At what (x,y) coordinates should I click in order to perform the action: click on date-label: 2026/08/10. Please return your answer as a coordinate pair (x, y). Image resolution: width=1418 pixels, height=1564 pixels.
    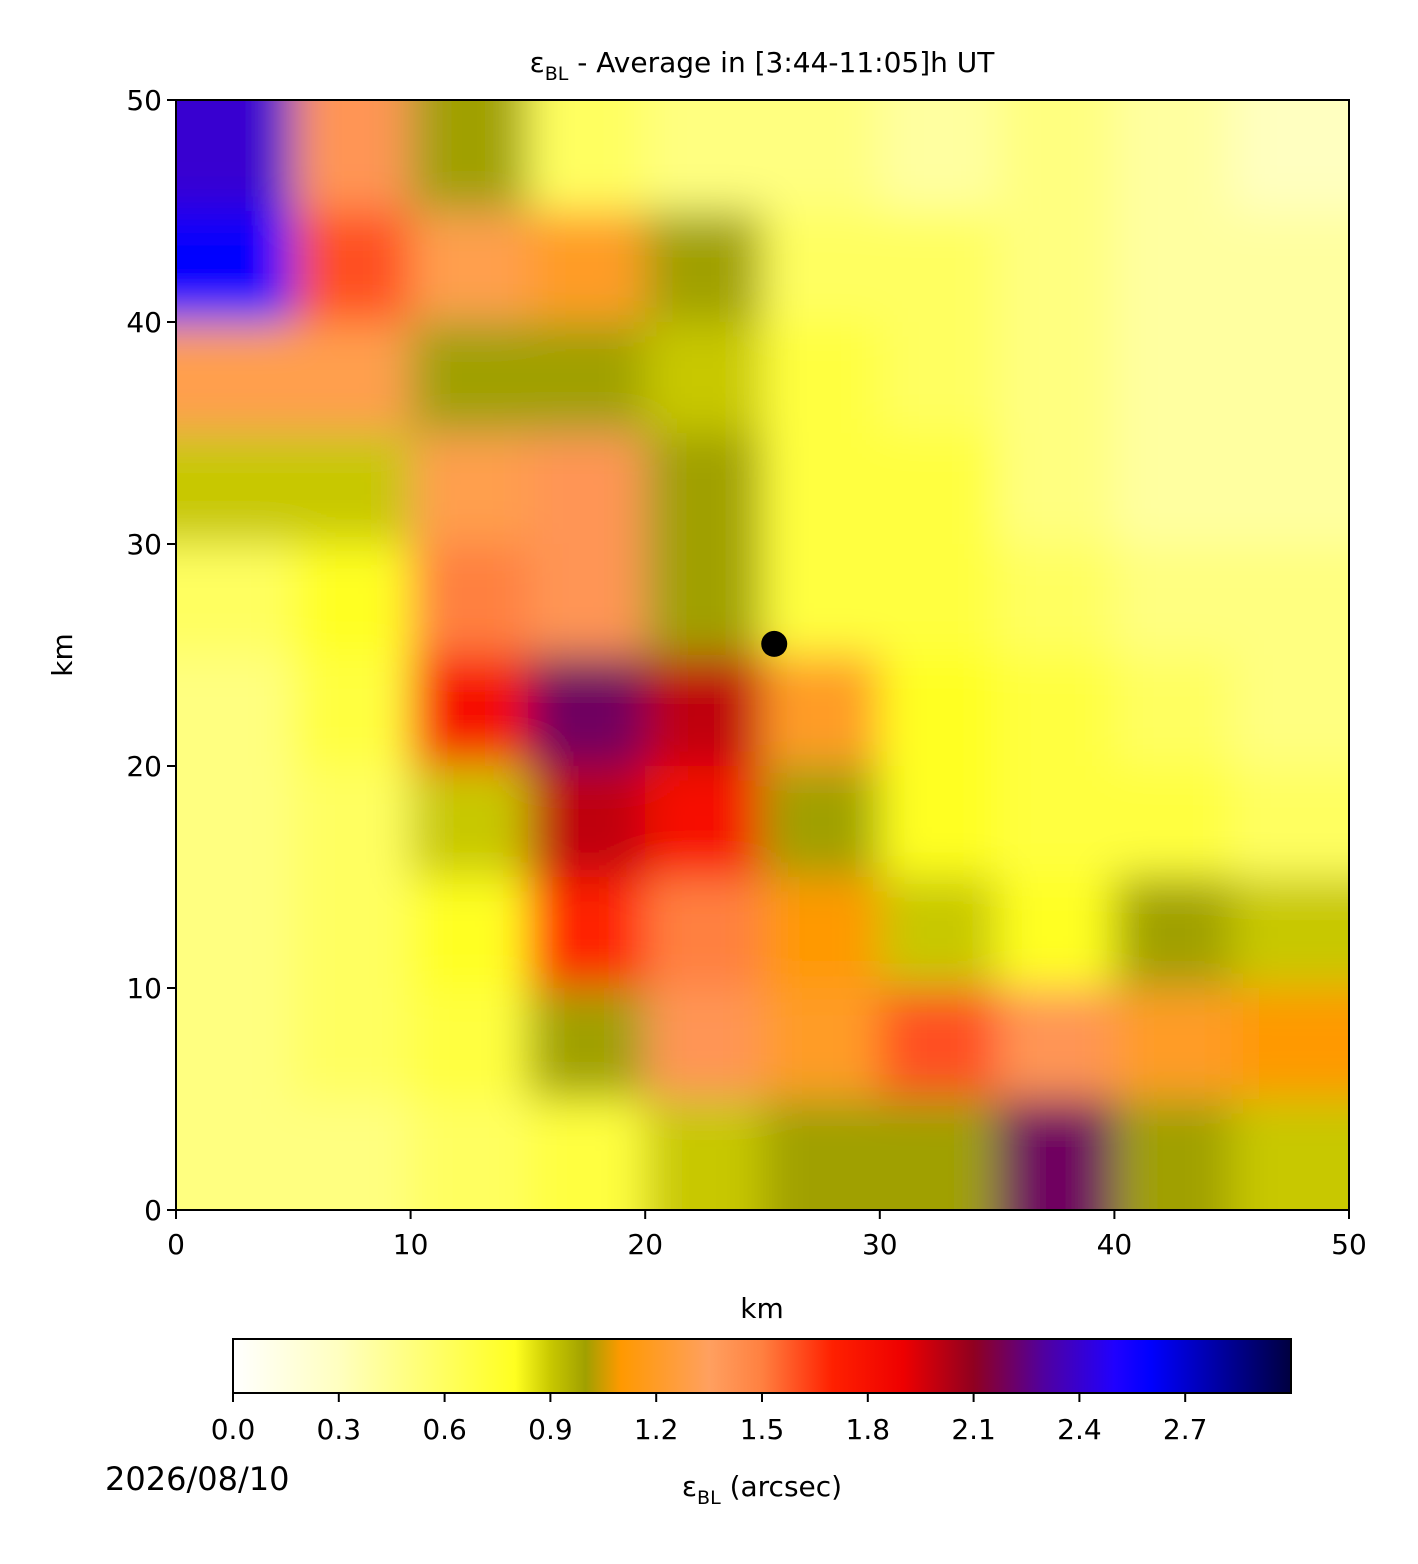
    Looking at the image, I should click on (197, 1479).